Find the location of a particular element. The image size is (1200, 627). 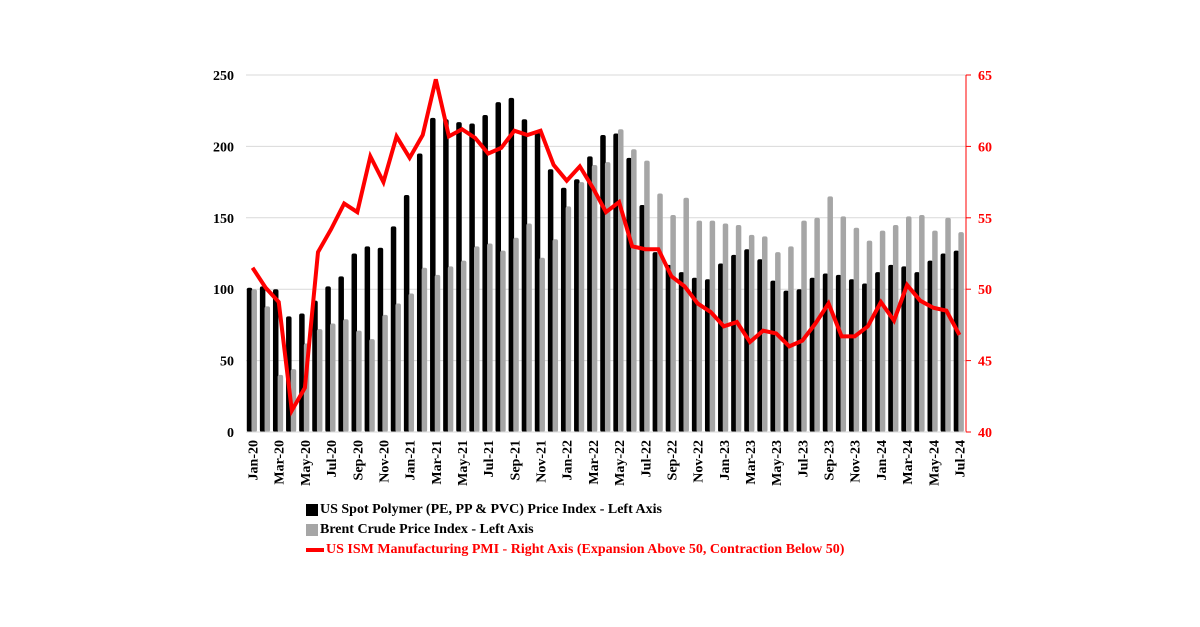

y-left-tick-label: 200 is located at coordinates (223, 147).